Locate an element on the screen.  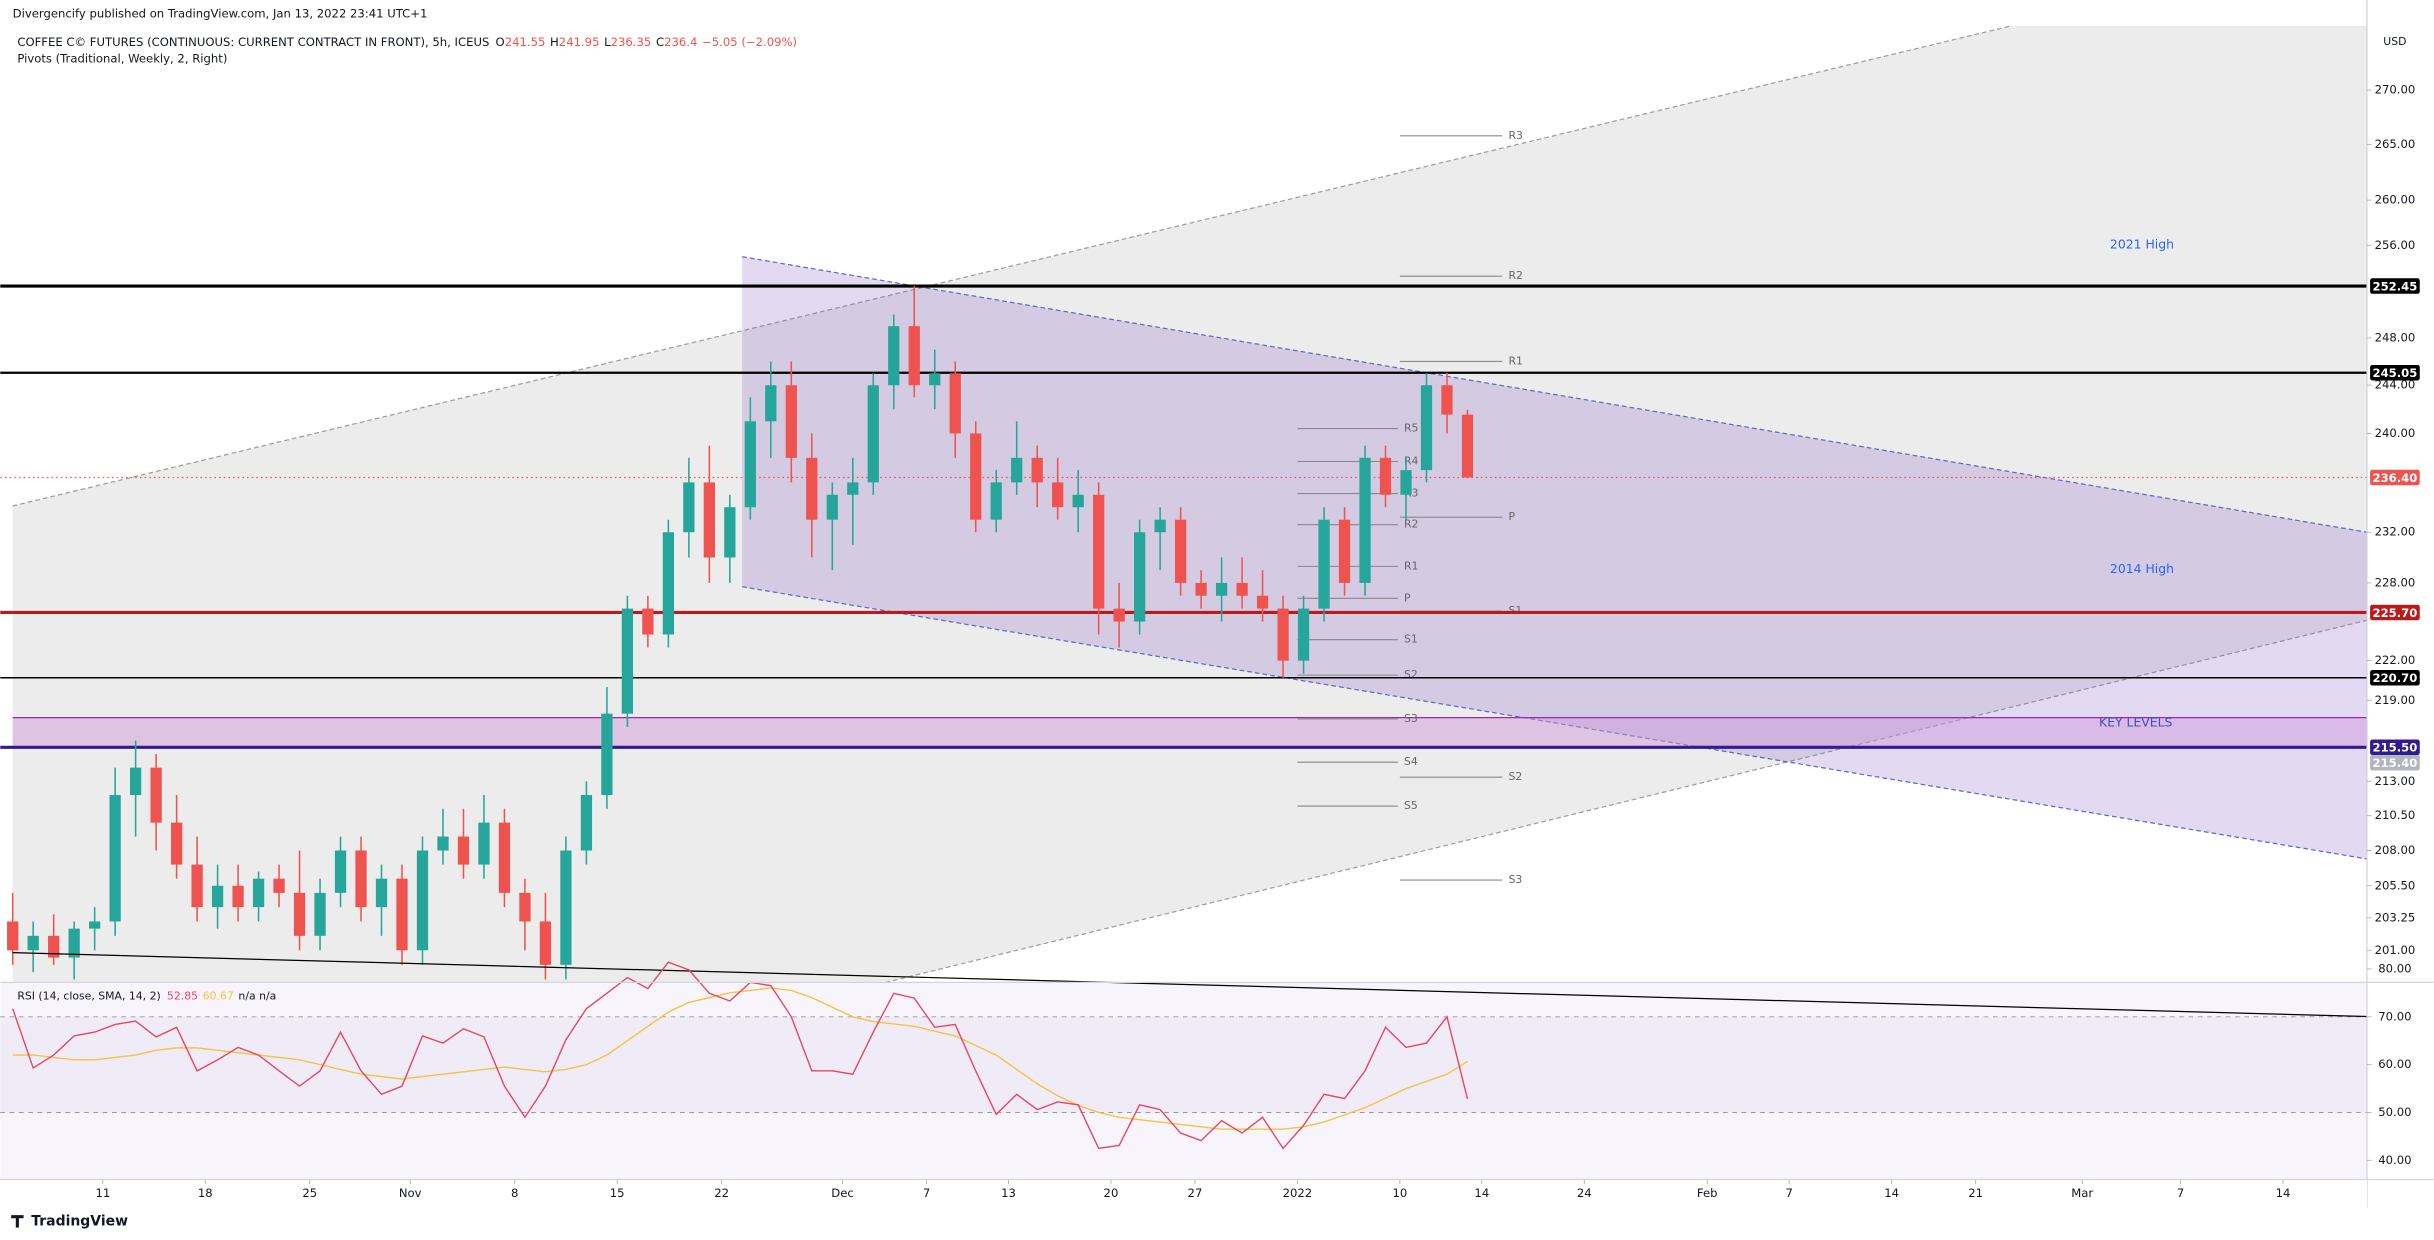
y-tick-label: 208.00 is located at coordinates (2395, 850).